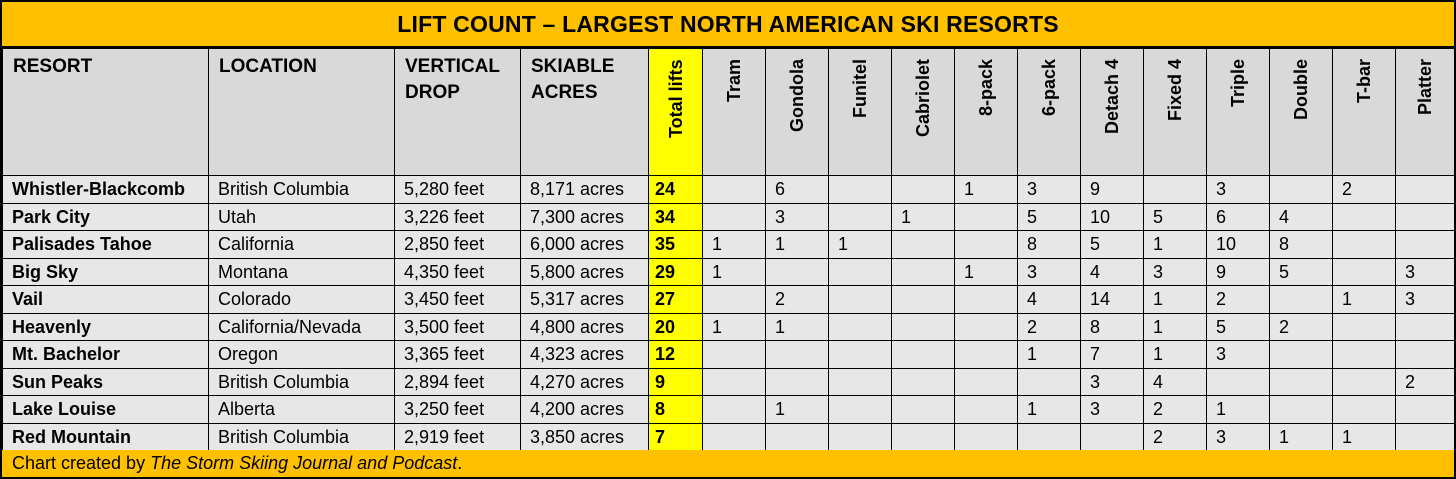 This screenshot has width=1456, height=479. Describe the element at coordinates (301, 299) in the screenshot. I see `cell-location: Colorado` at that location.